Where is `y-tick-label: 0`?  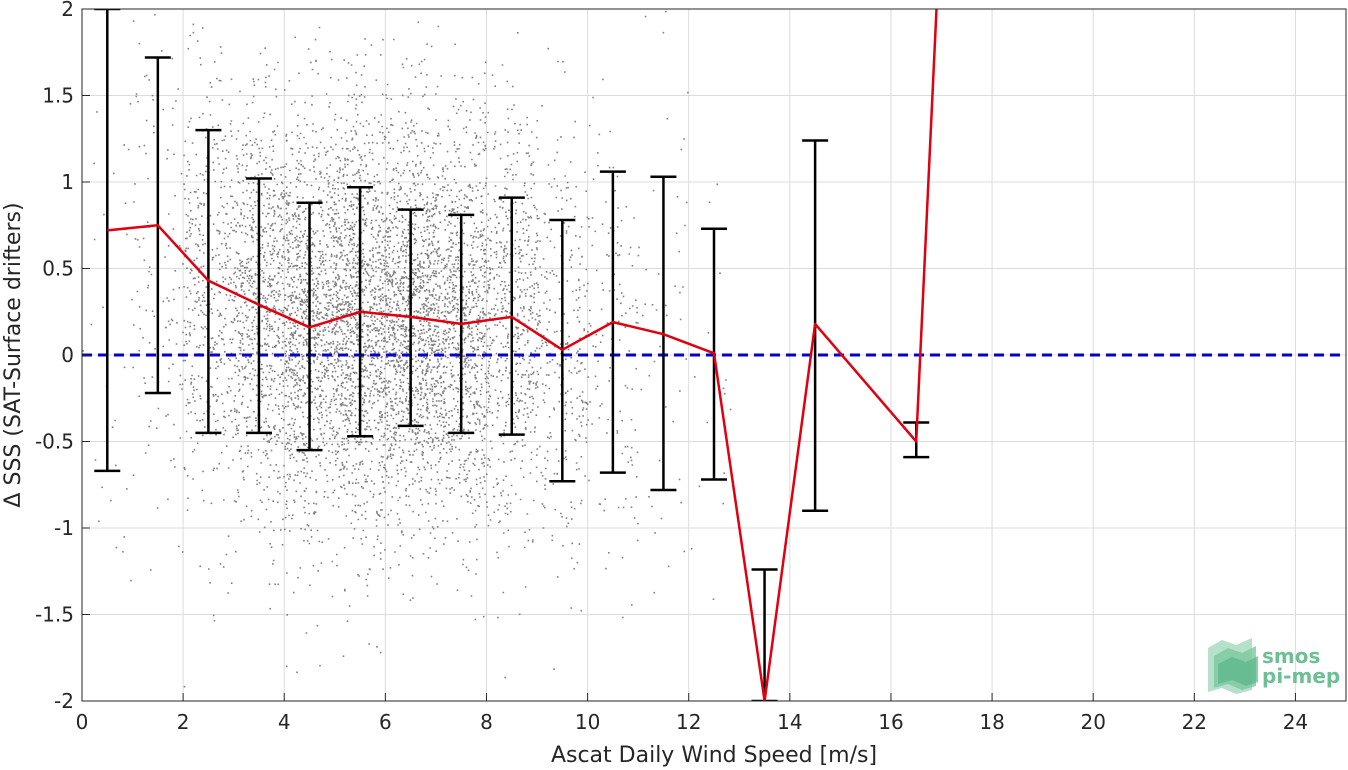 y-tick-label: 0 is located at coordinates (67, 355).